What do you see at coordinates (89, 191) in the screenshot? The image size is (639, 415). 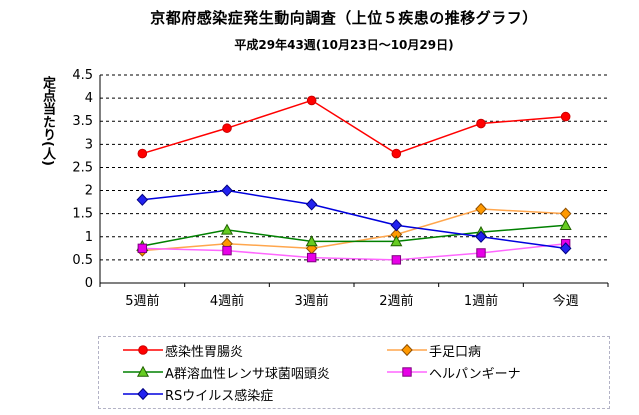 I see `y-axis-tick-label: 2` at bounding box center [89, 191].